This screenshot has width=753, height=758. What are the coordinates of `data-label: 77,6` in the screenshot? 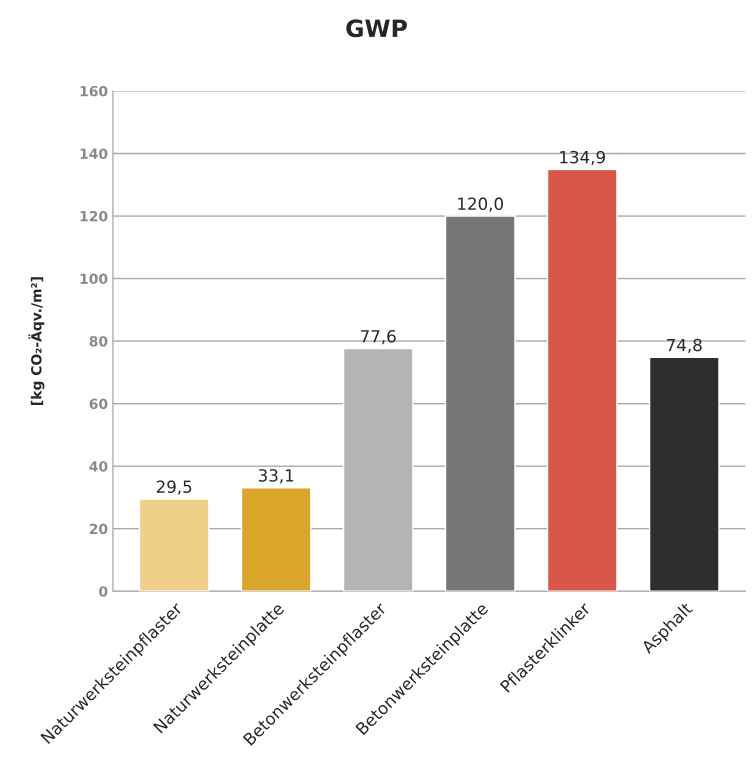 It's located at (378, 337).